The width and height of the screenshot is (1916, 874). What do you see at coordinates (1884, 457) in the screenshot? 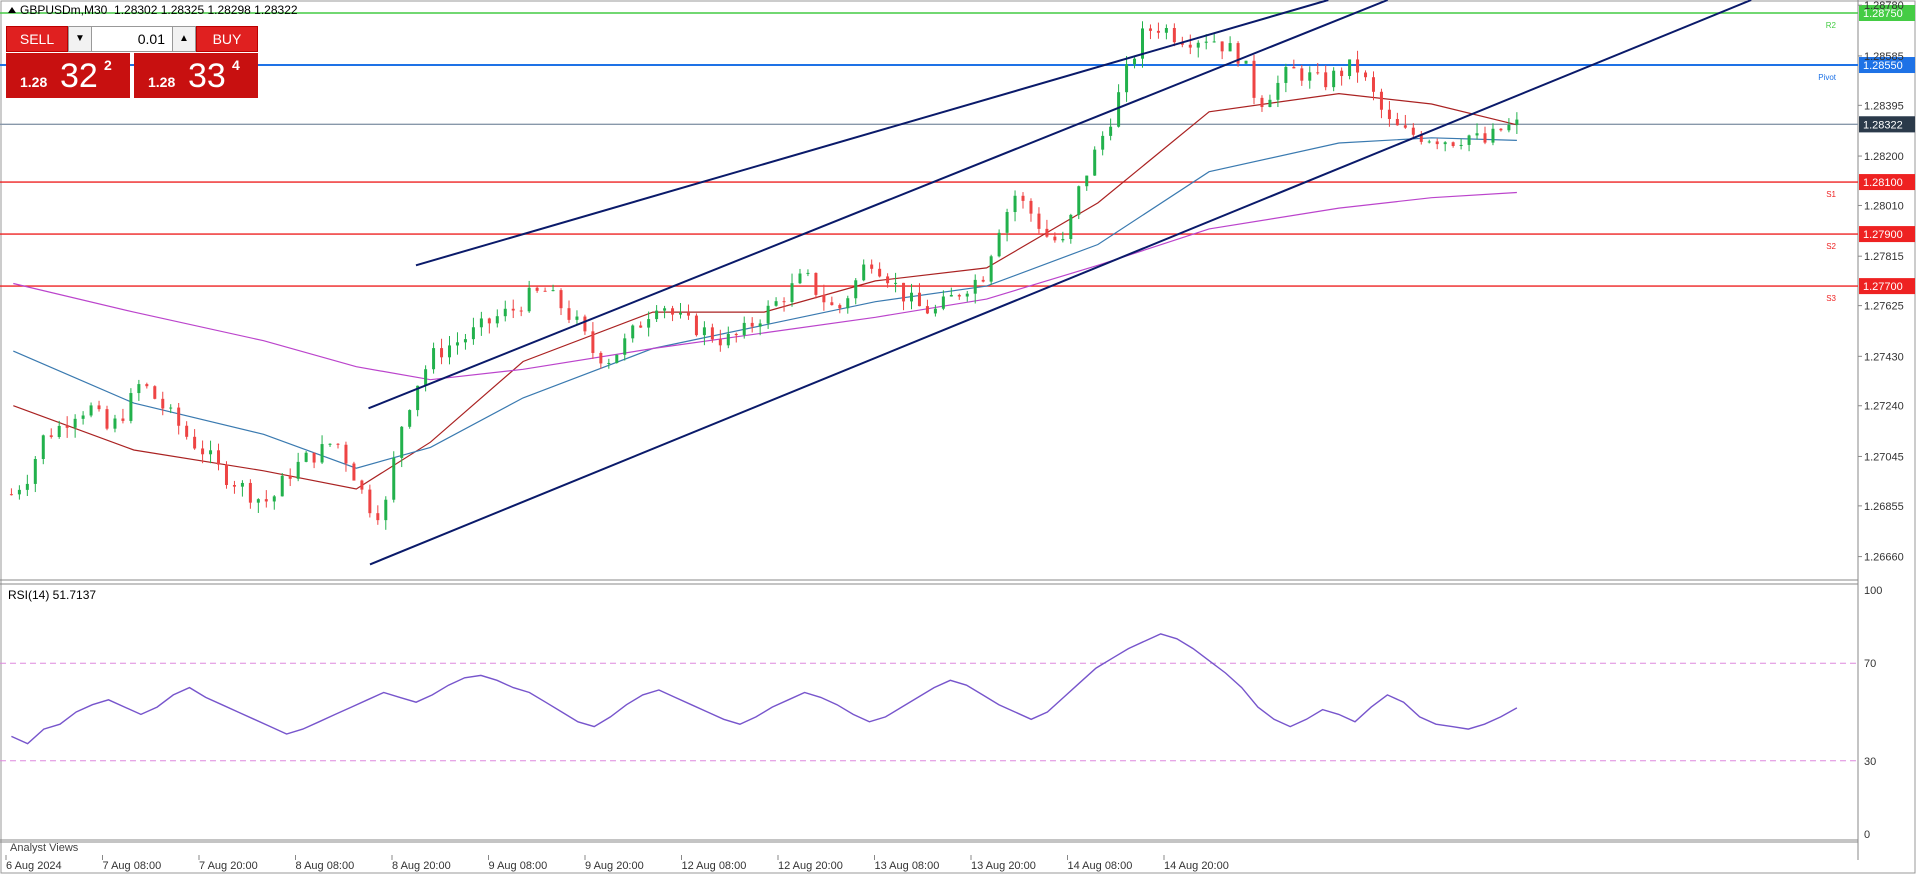
I see `price-tick-label: 1.27045` at bounding box center [1884, 457].